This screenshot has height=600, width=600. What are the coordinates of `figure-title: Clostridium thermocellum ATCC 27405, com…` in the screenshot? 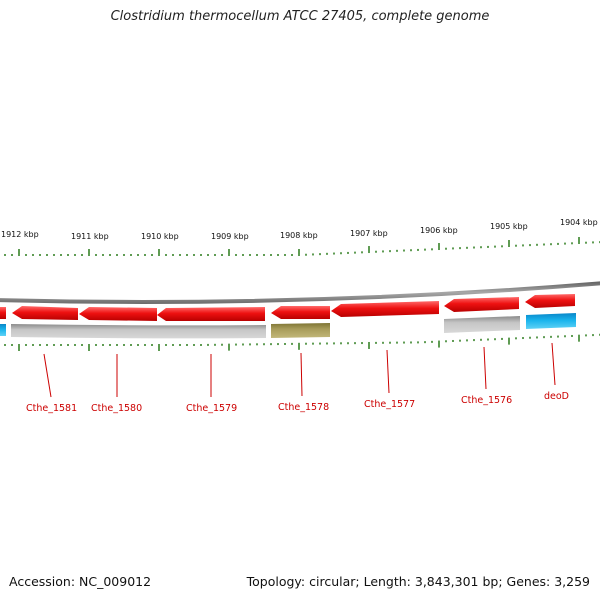 It's located at (300, 16).